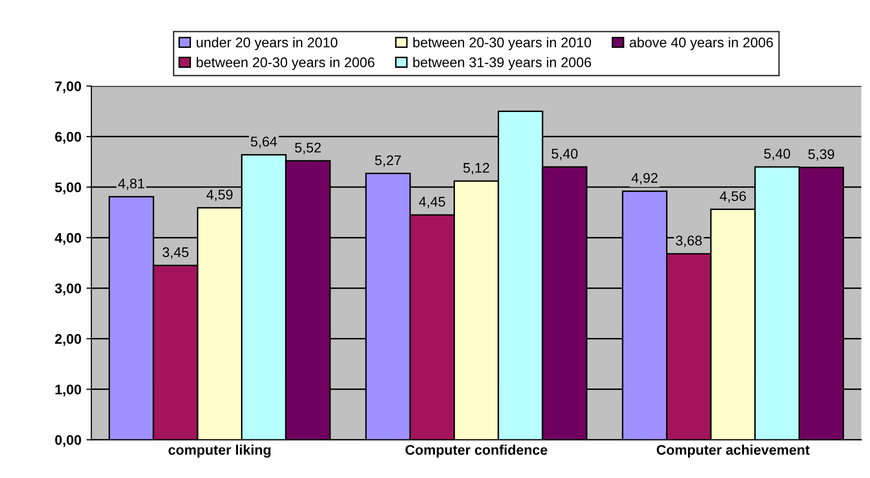 Image resolution: width=870 pixels, height=478 pixels. Describe the element at coordinates (68, 441) in the screenshot. I see `y-tick-label: 0,00` at that location.